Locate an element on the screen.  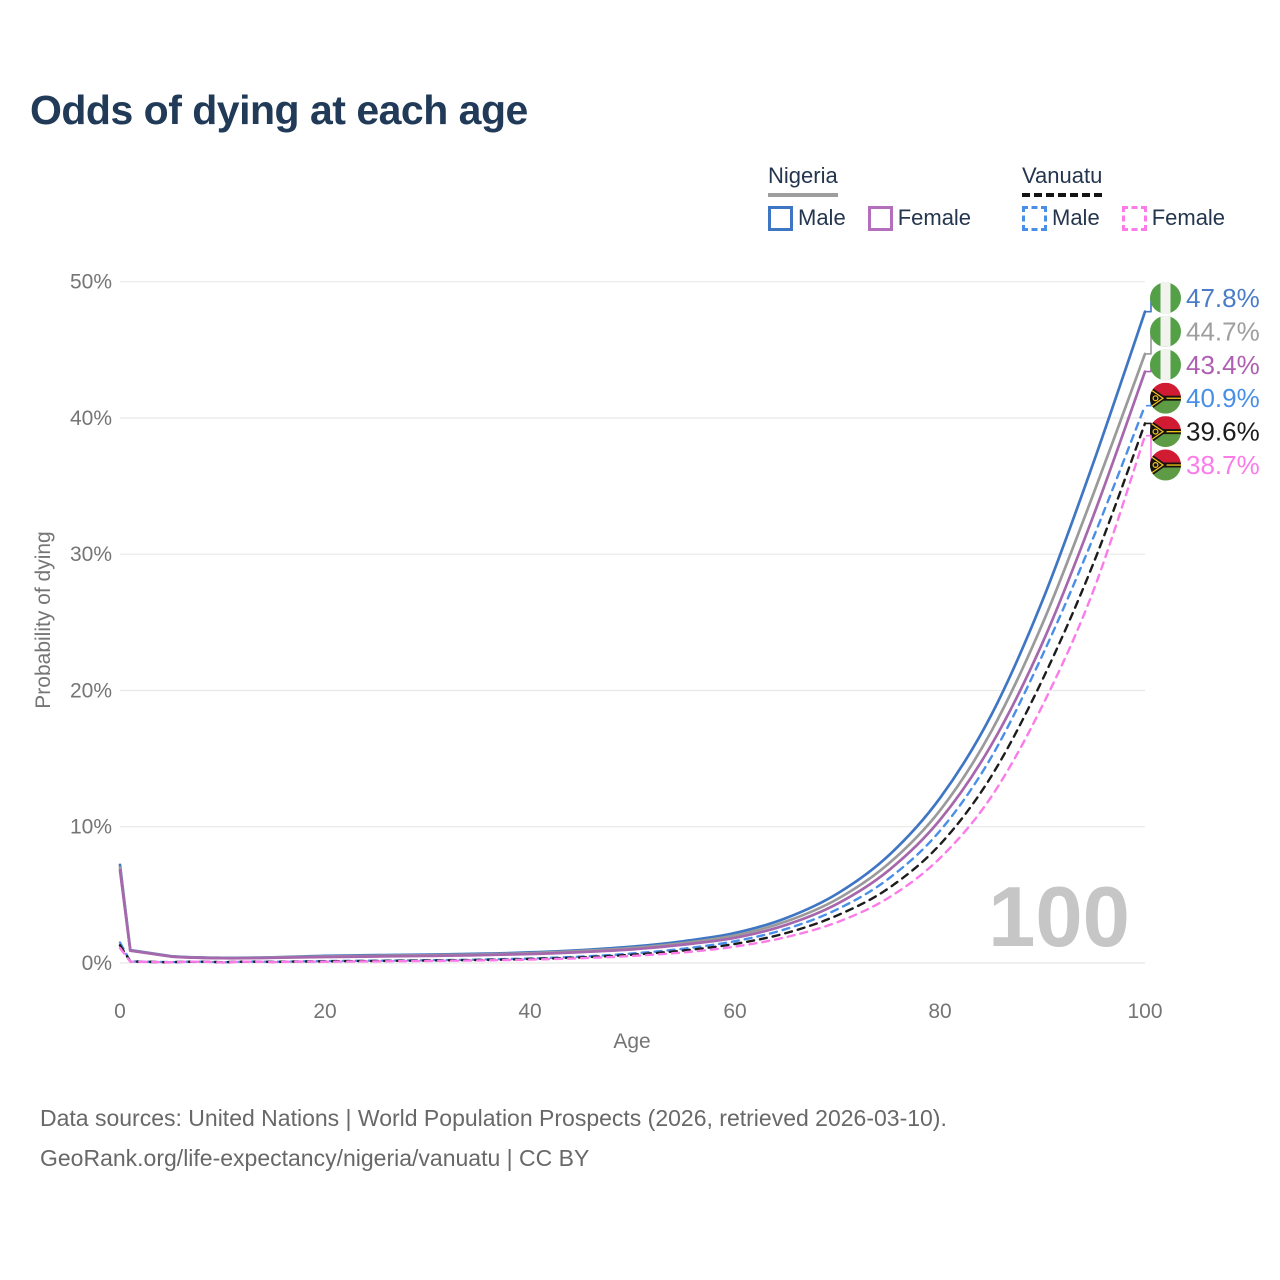
end-label-vanuatu-total: 39.6% is located at coordinates (1223, 432).